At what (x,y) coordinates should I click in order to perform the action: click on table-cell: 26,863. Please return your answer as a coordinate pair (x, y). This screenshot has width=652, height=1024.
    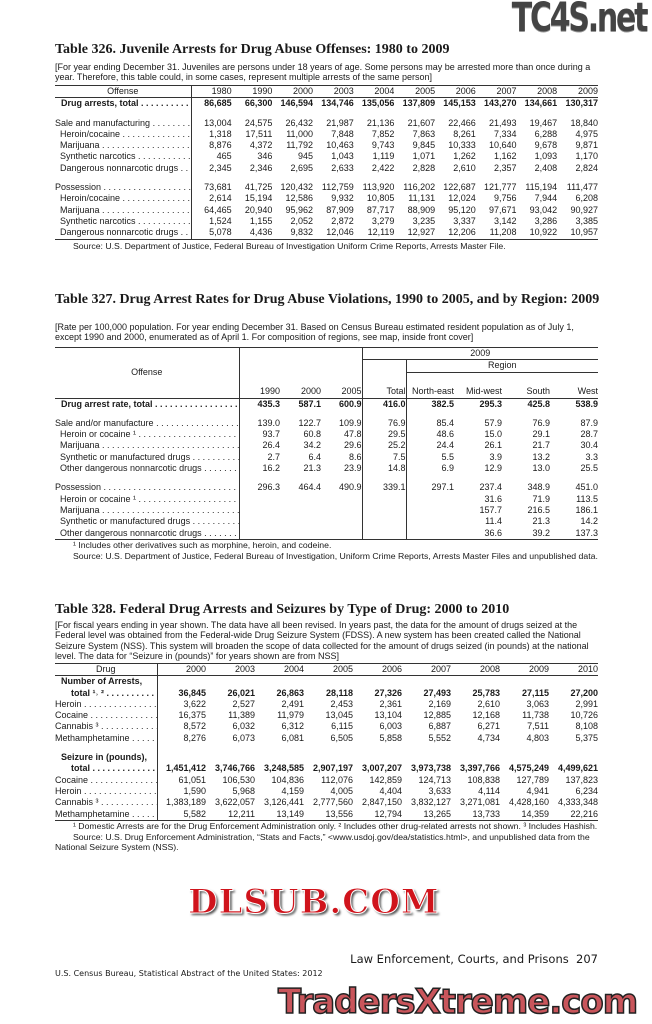
    Looking at the image, I should click on (290, 692).